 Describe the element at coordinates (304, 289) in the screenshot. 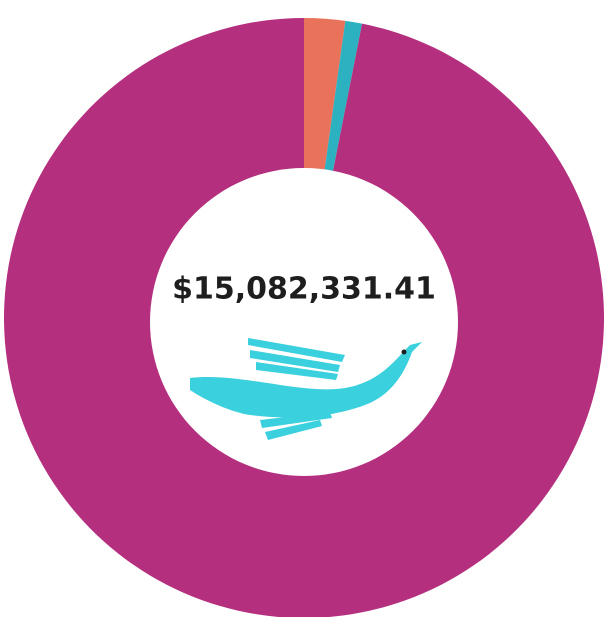

I see `center-label: $15,082,331.41` at that location.